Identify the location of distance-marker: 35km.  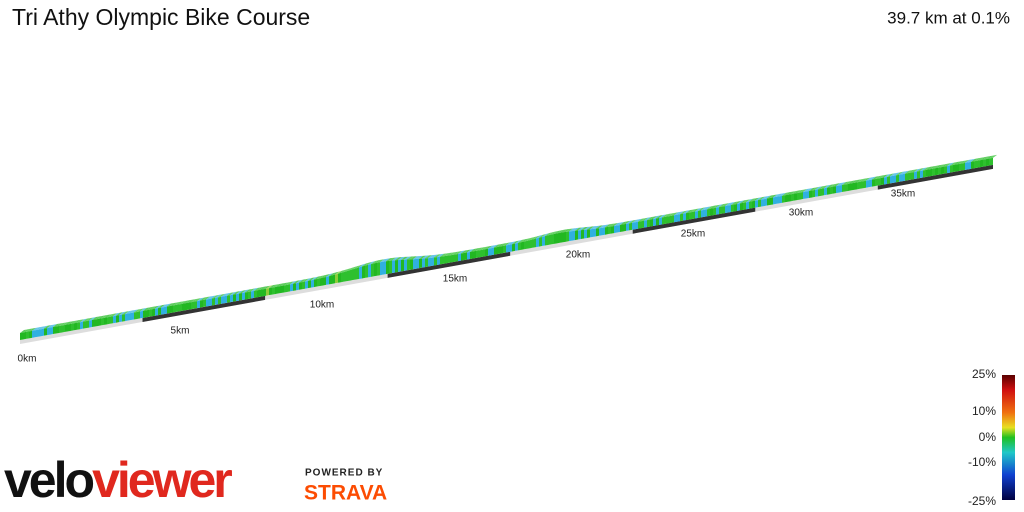
(903, 194).